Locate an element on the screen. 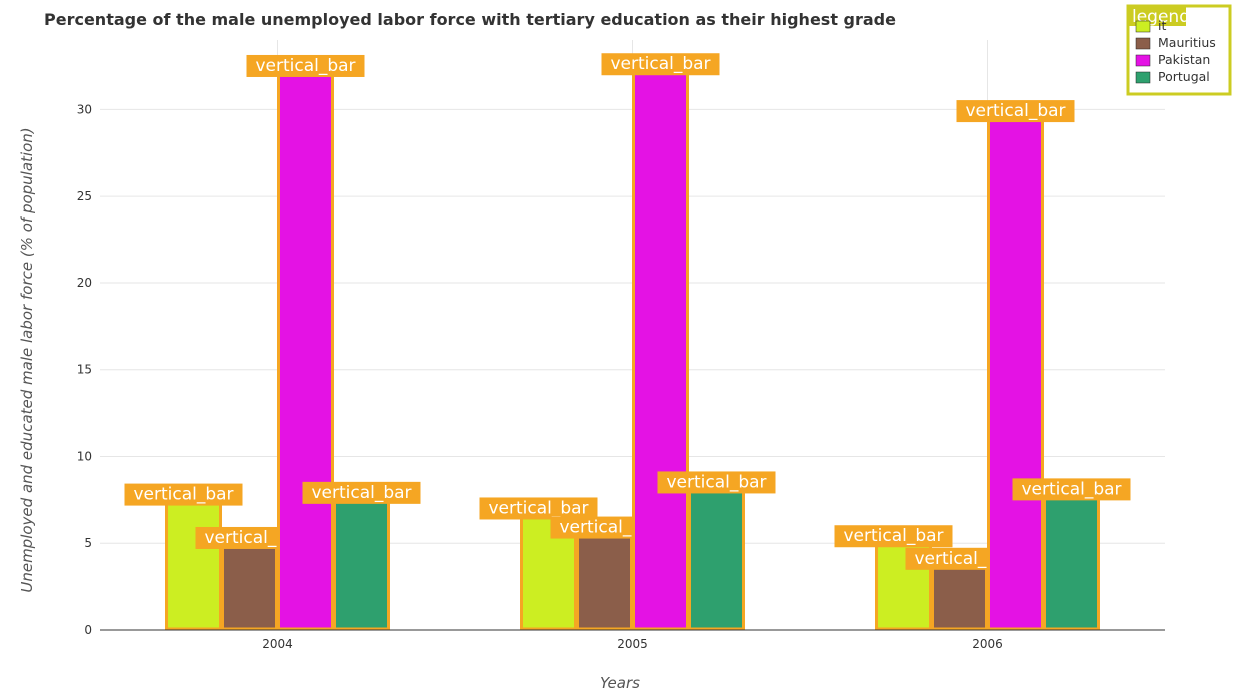  y-tick-label: 5 is located at coordinates (88, 543).